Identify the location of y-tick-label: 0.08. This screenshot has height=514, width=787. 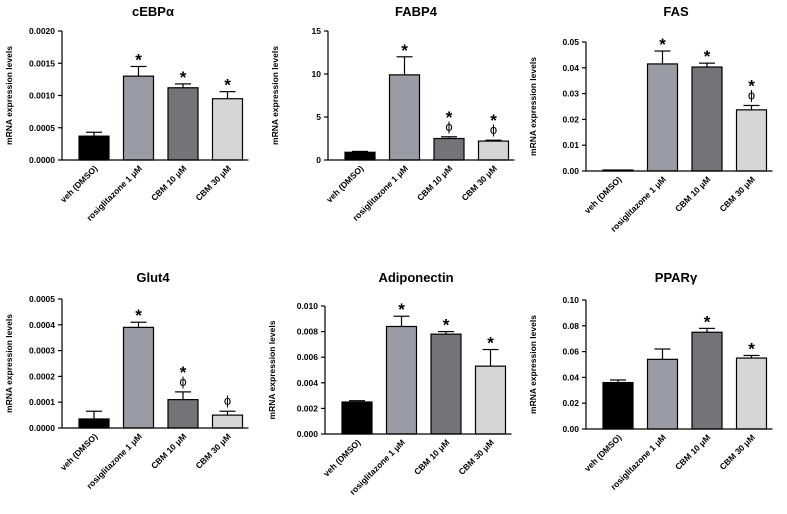
(570, 326).